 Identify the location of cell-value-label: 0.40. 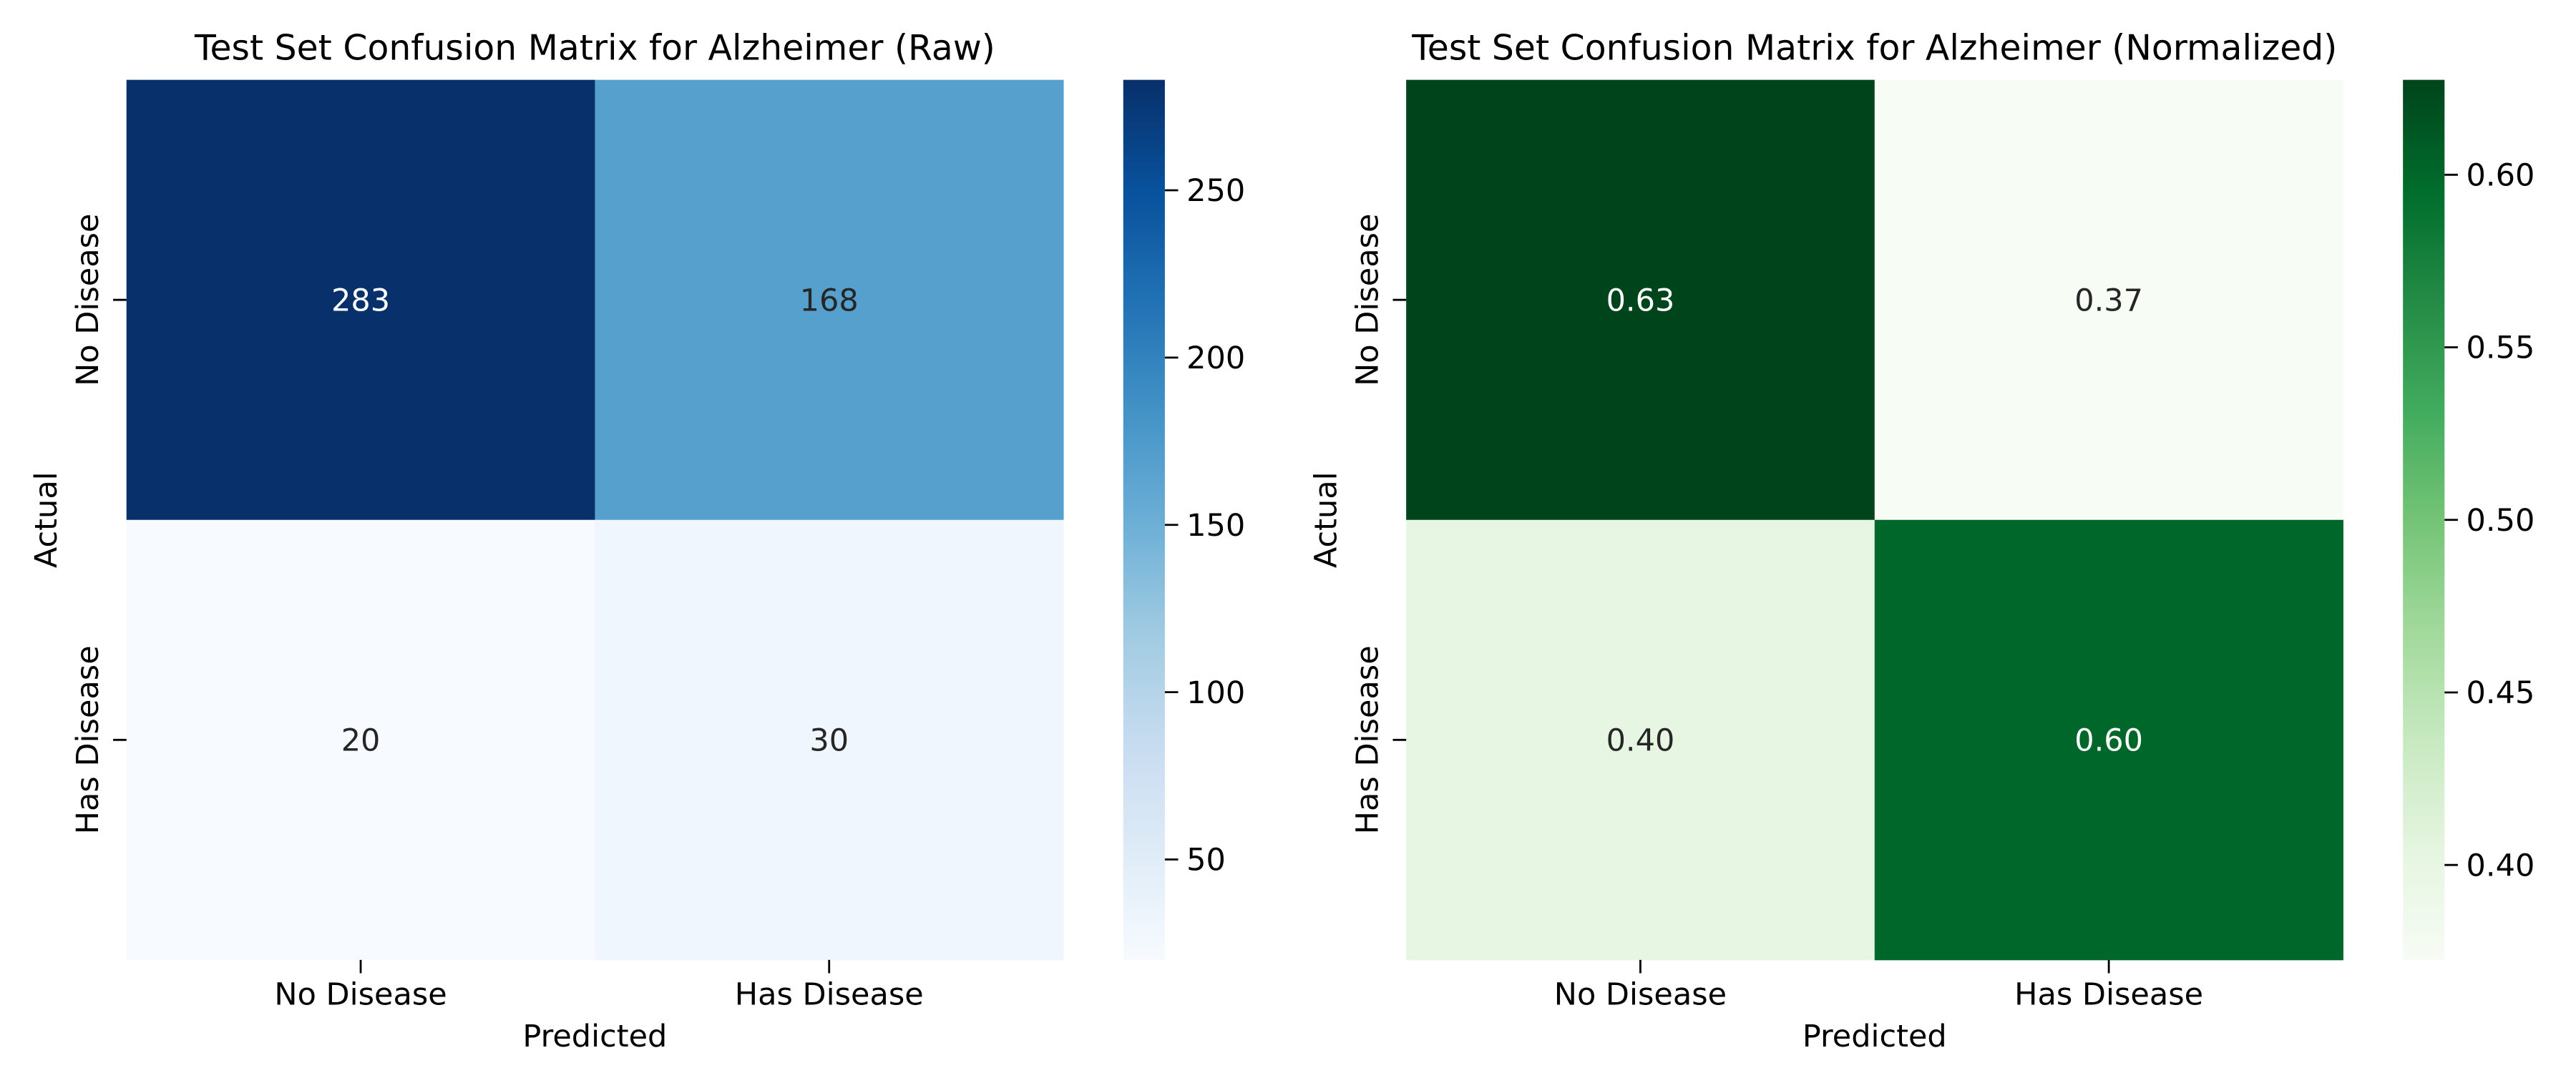
(1640, 740).